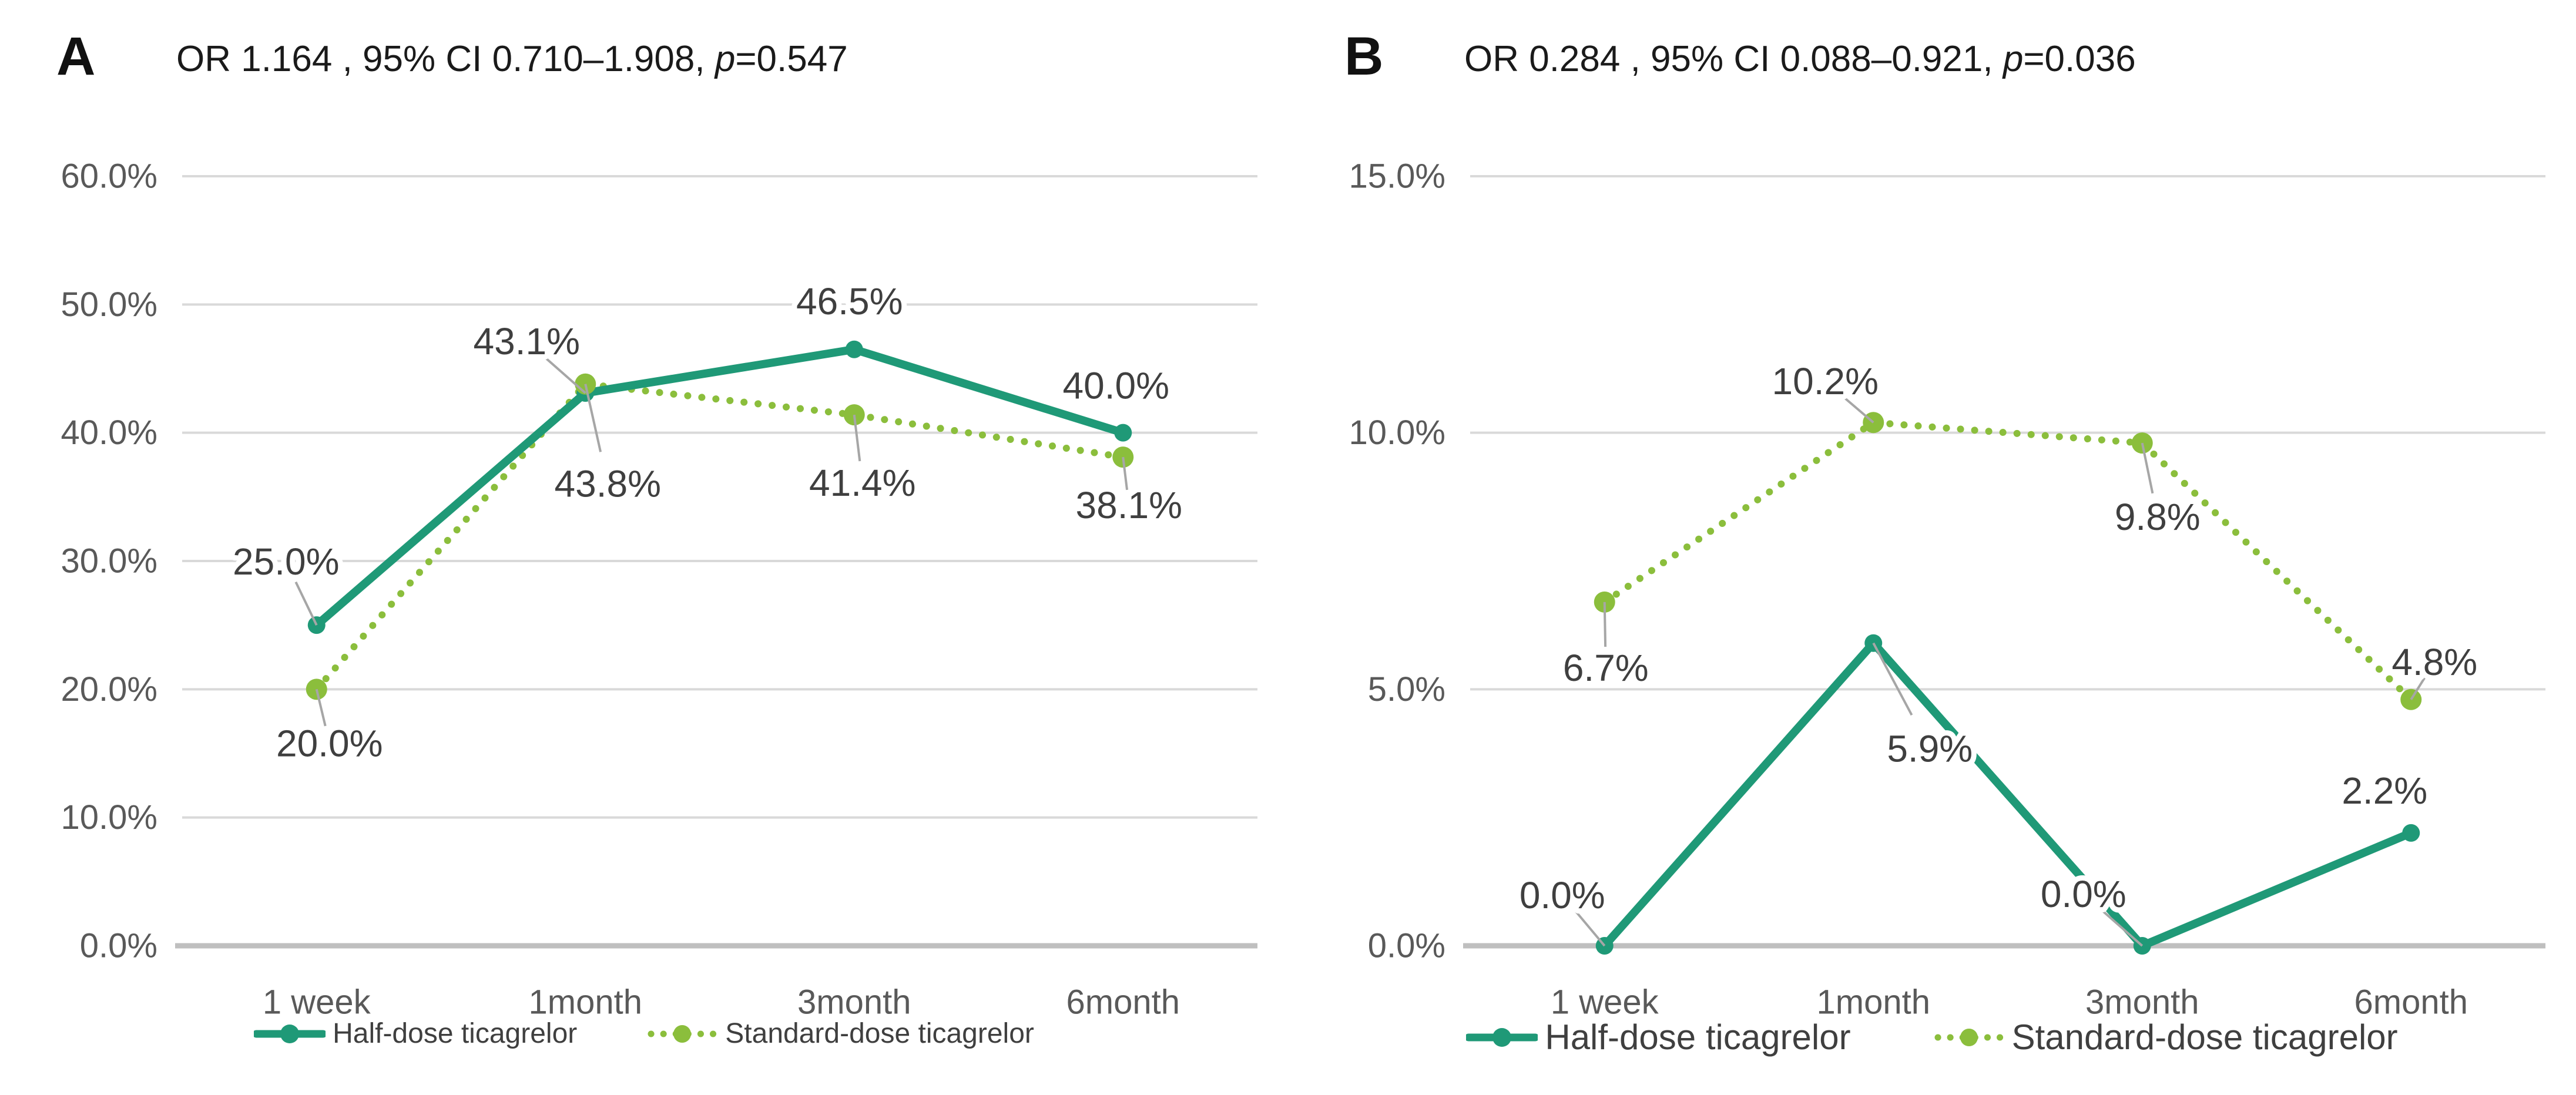 The height and width of the screenshot is (1095, 2576). What do you see at coordinates (527, 341) in the screenshot?
I see `data-label: 43.1%` at bounding box center [527, 341].